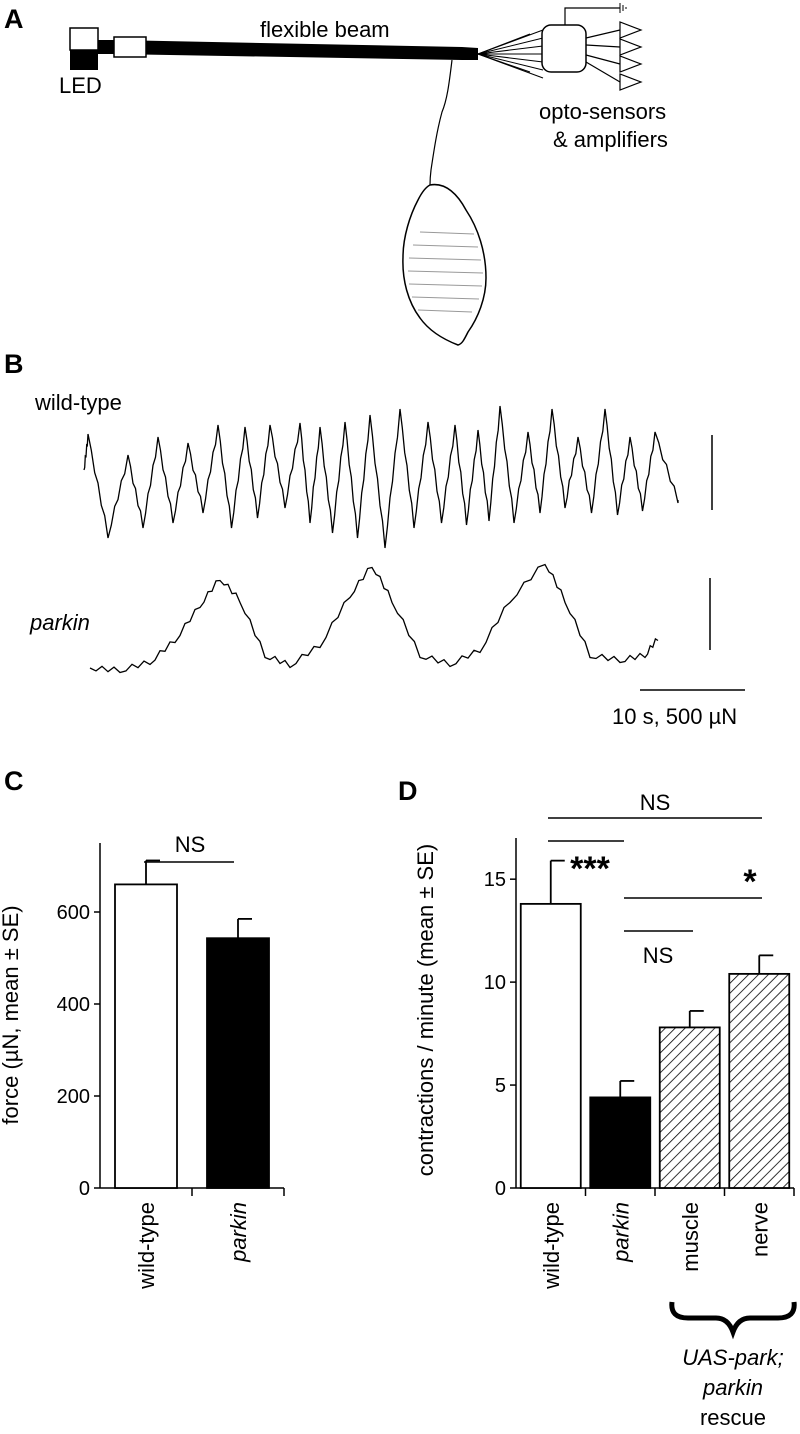 This screenshot has width=800, height=1434. Describe the element at coordinates (614, 56) in the screenshot. I see `amplifiers` at that location.